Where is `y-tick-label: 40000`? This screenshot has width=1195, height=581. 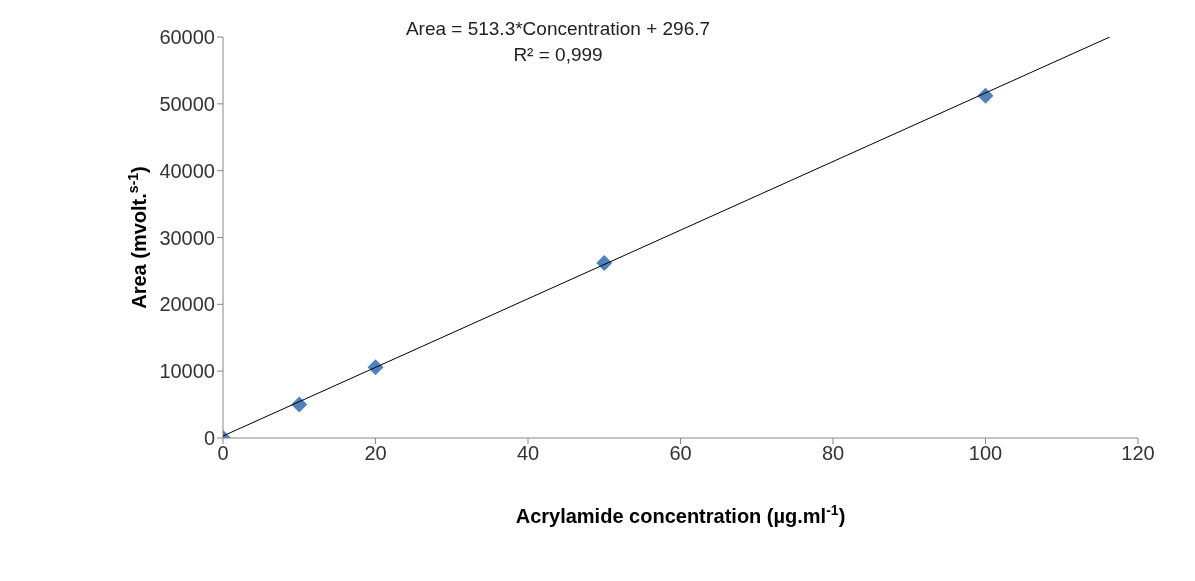 y-tick-label: 40000 is located at coordinates (187, 170).